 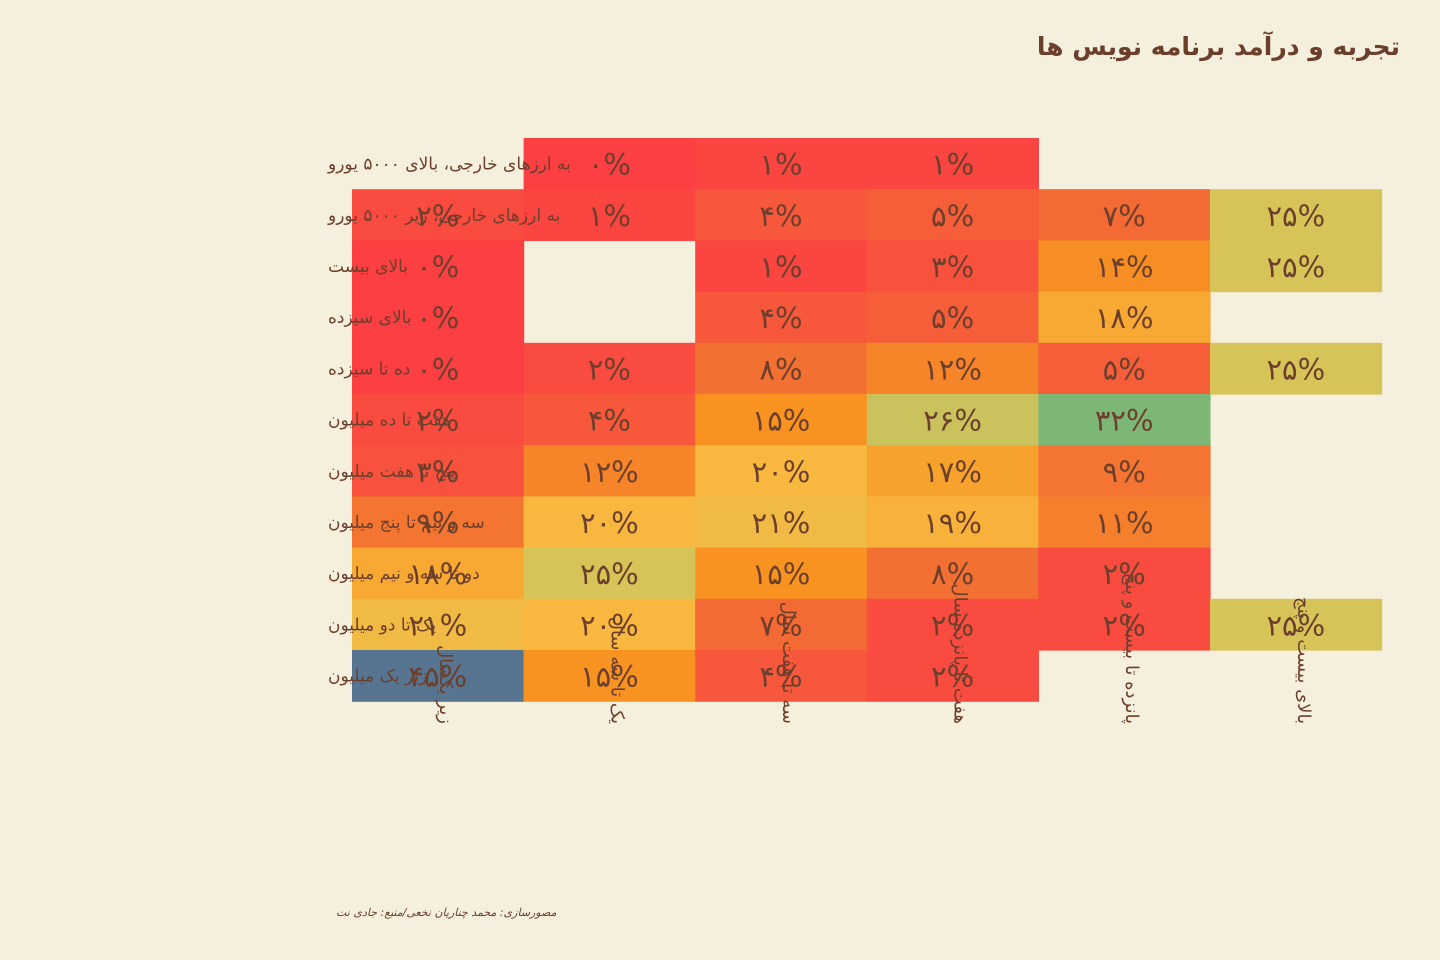 What do you see at coordinates (382, 625) in the screenshot?
I see `row-label: یک تا دو میلیون` at bounding box center [382, 625].